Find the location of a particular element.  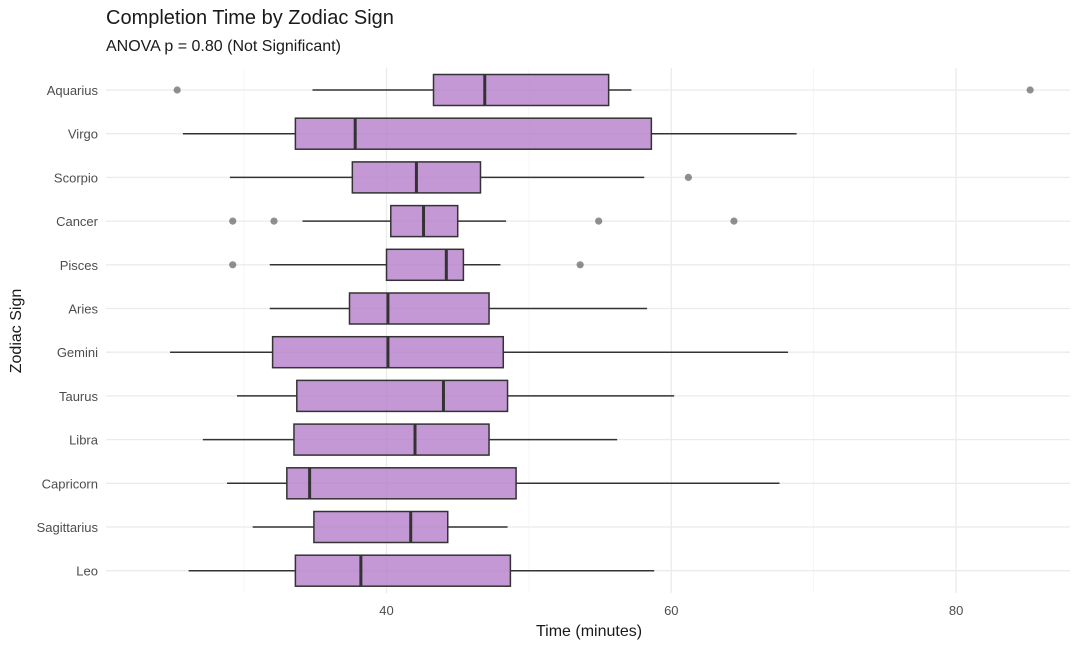

y-tick-label: Taurus is located at coordinates (79, 396).